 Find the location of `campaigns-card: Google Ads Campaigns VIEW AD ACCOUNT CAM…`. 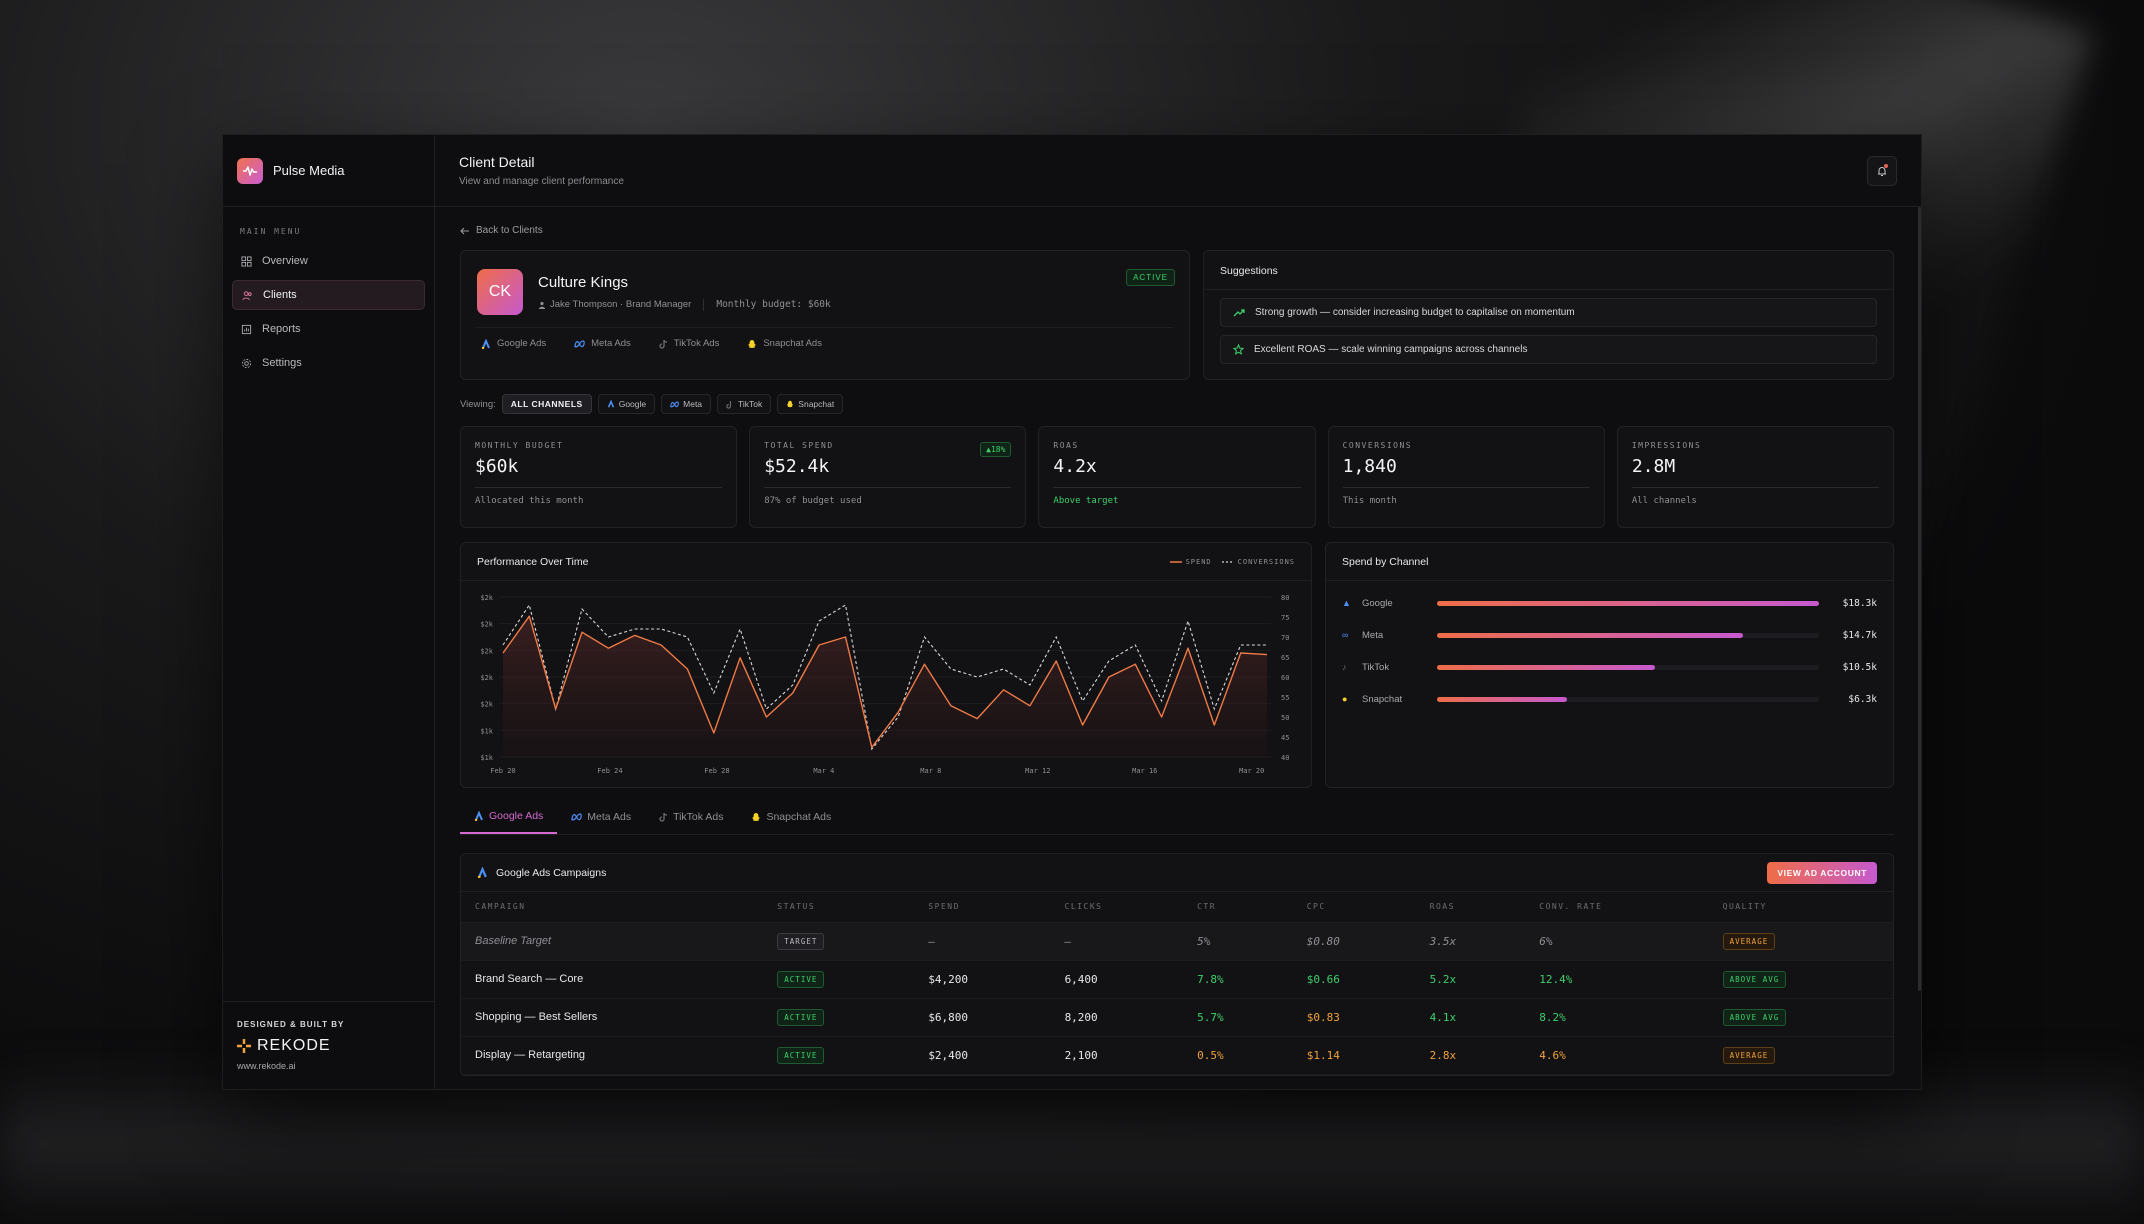

campaigns-card: Google Ads Campaigns VIEW AD ACCOUNT CAM… is located at coordinates (1177, 964).